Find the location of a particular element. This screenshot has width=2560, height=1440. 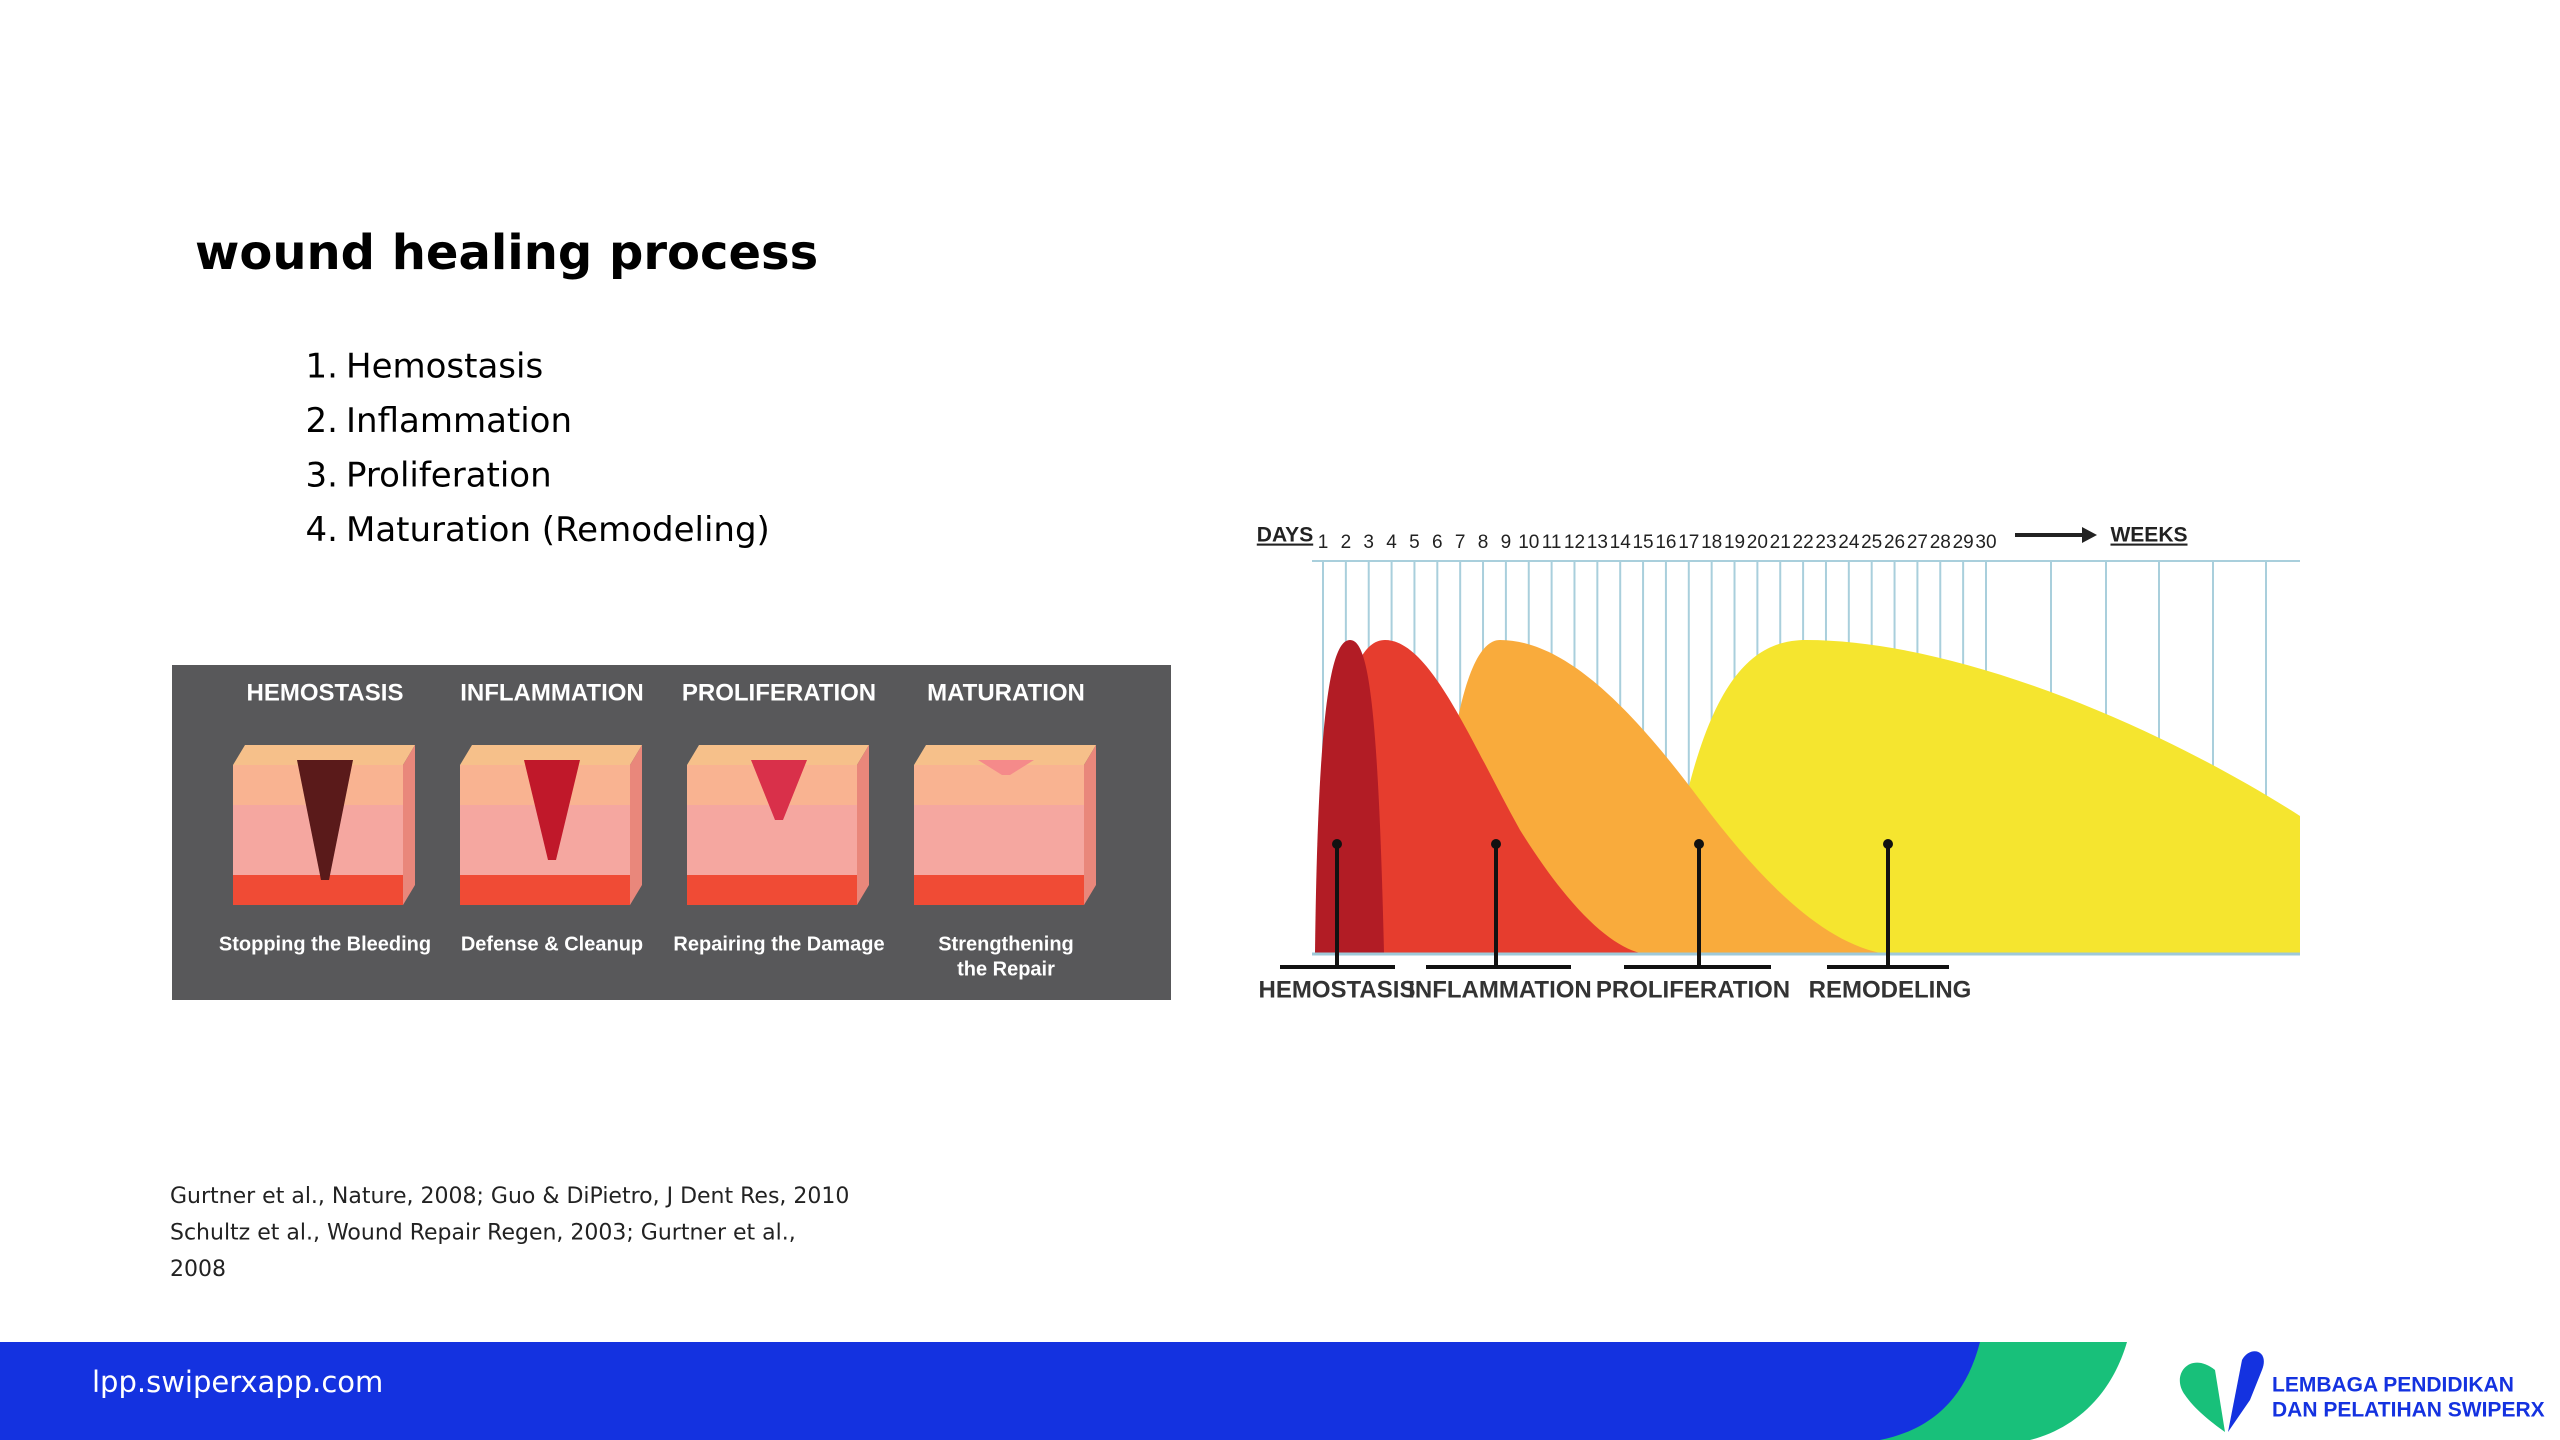

footer-bar is located at coordinates (990, 1391).